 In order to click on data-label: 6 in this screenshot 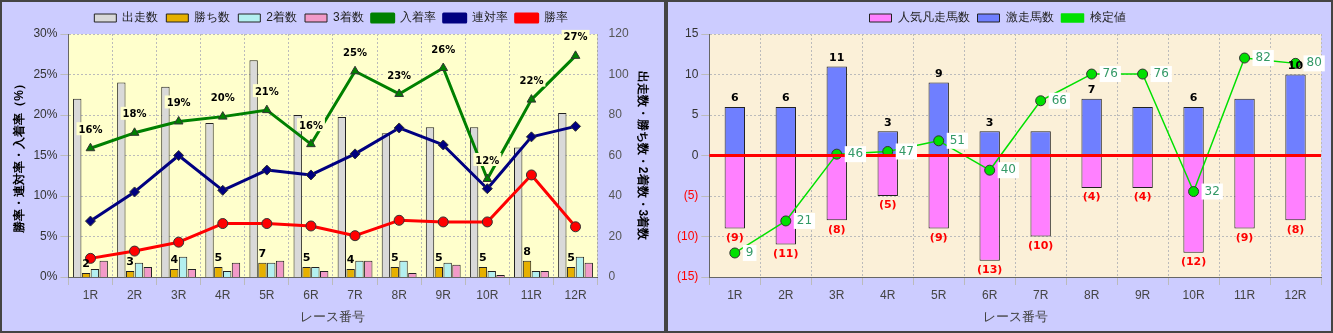, I will do `click(785, 98)`.